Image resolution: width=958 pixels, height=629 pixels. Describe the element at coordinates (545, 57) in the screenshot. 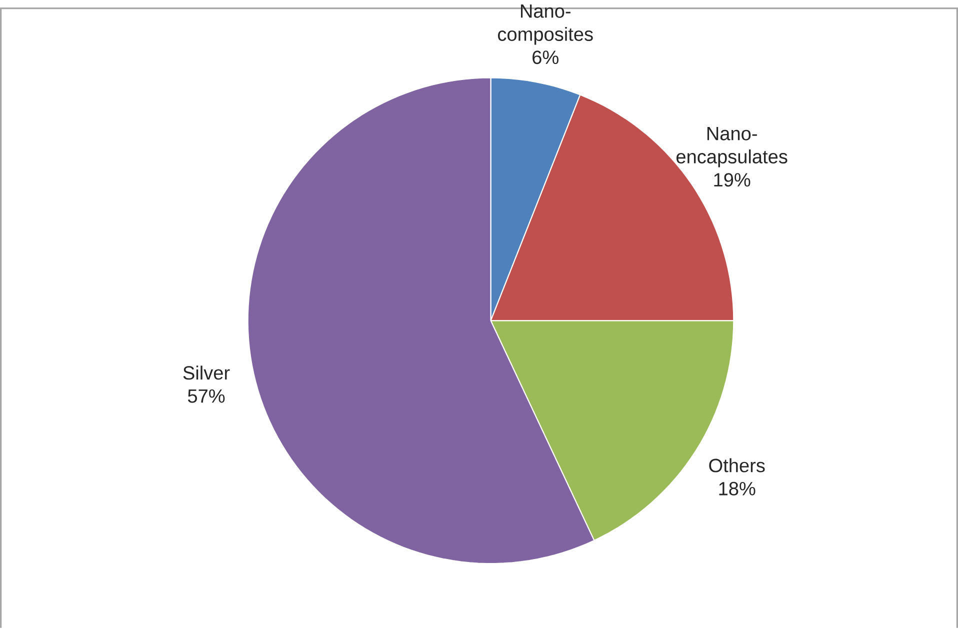

I see `data-label: 6%` at that location.